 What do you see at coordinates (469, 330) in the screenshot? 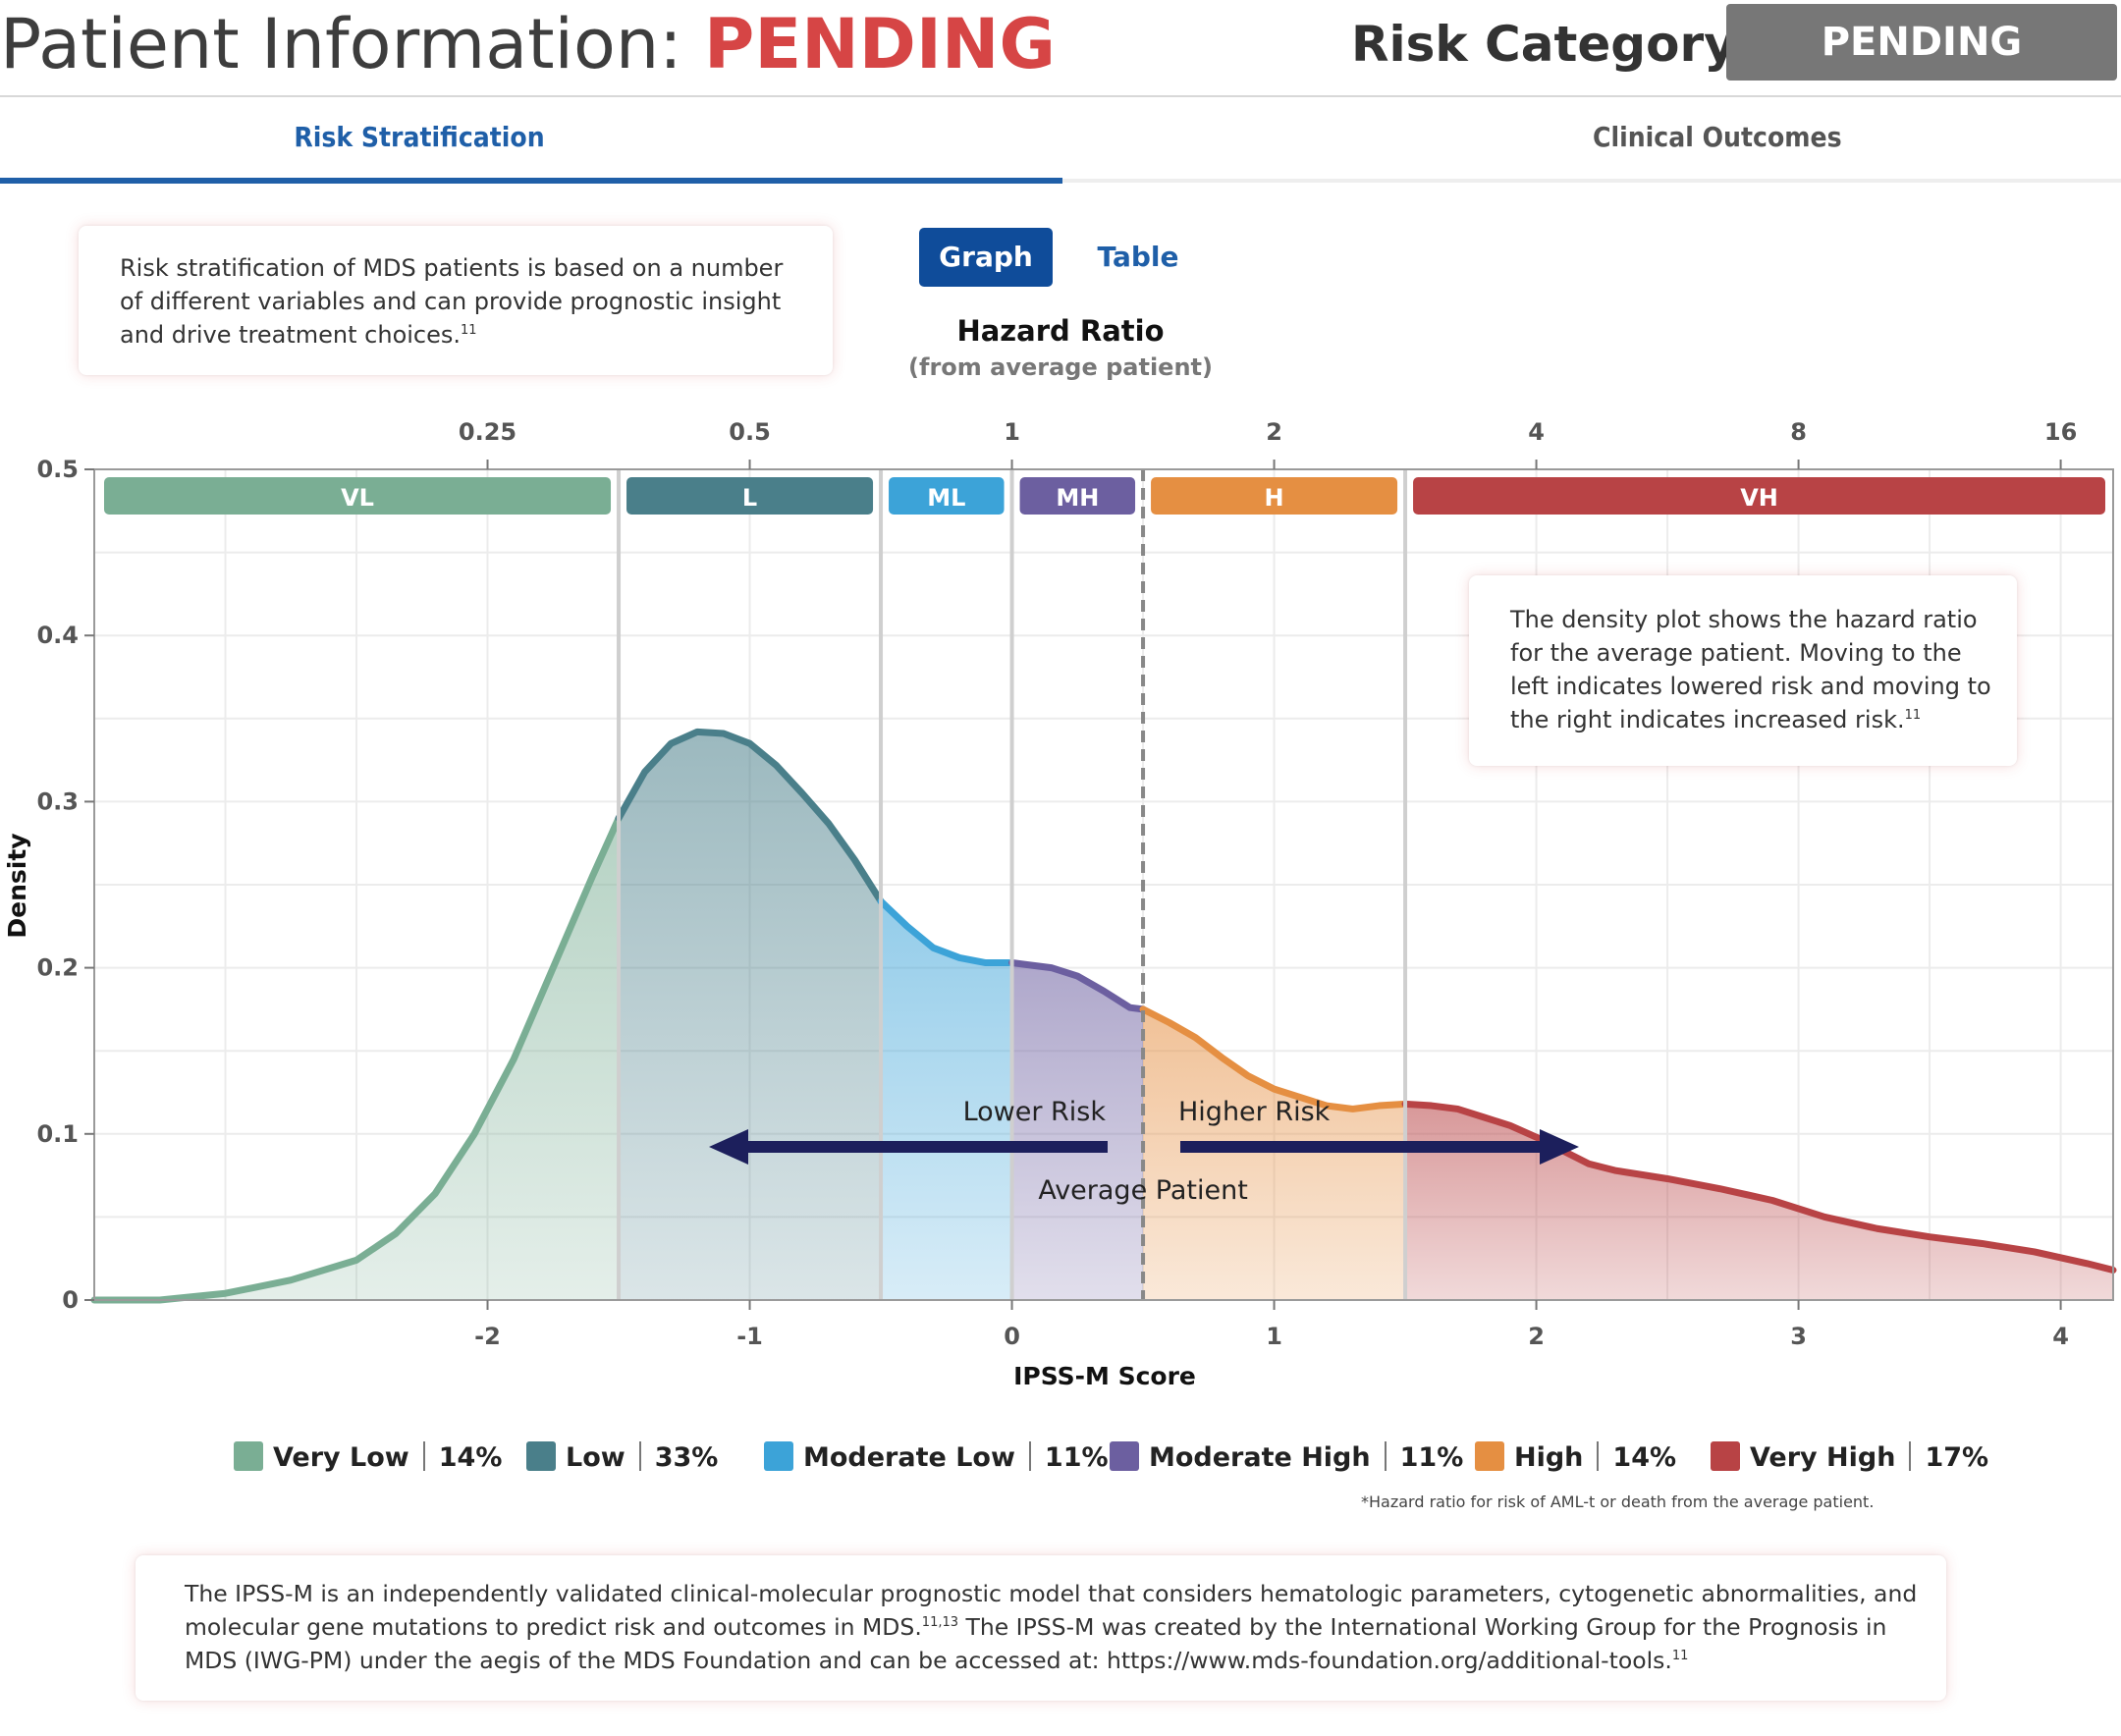
I see `intro-citation: 11` at bounding box center [469, 330].